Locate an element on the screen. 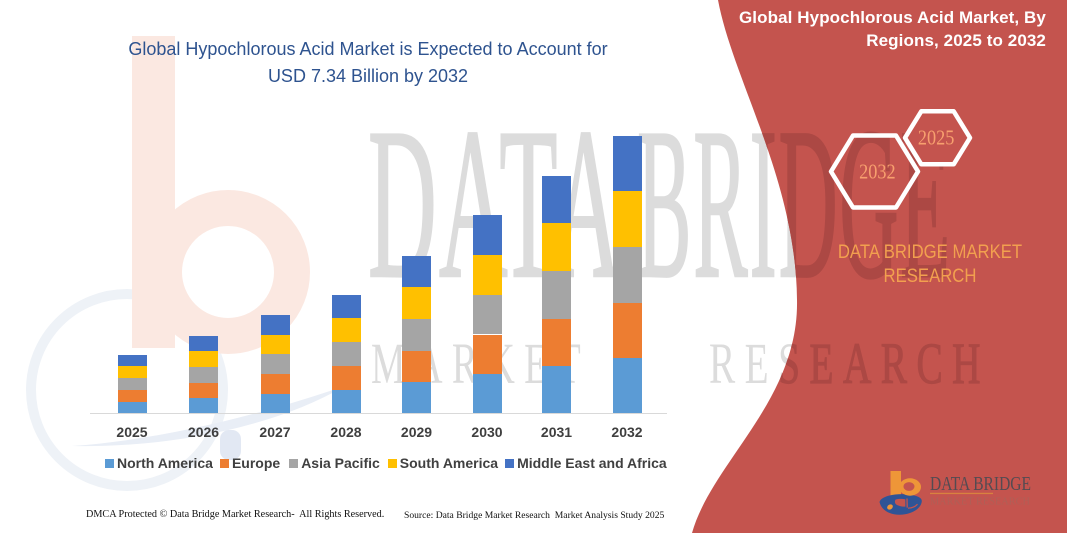 Image resolution: width=1067 pixels, height=533 pixels. svg-text: DATA BRIDGE is located at coordinates (980, 484).